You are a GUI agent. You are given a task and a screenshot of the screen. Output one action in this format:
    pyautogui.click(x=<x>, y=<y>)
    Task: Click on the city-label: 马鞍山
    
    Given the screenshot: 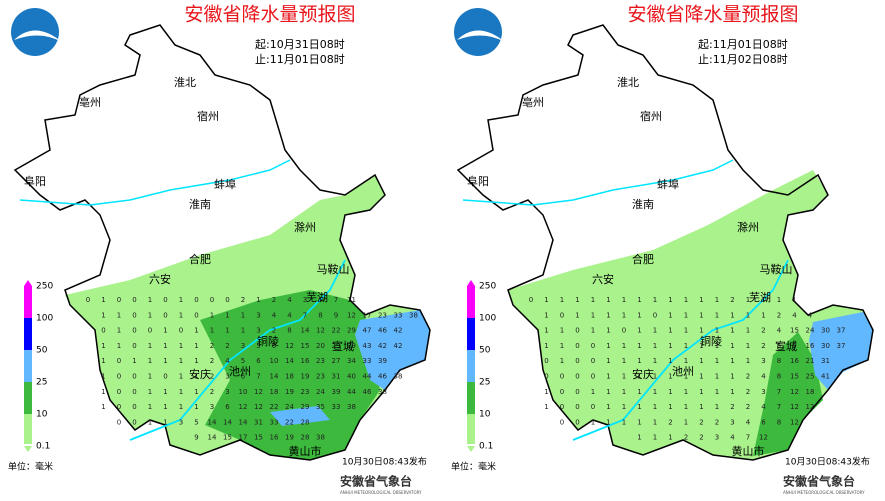 What is the action you would take?
    pyautogui.click(x=776, y=269)
    